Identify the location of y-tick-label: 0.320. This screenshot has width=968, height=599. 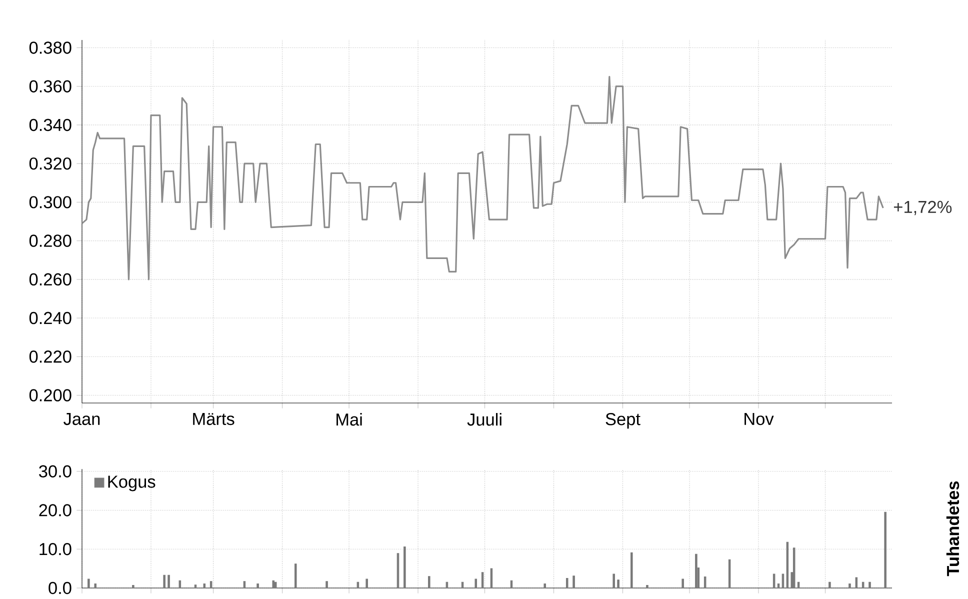
(50, 163).